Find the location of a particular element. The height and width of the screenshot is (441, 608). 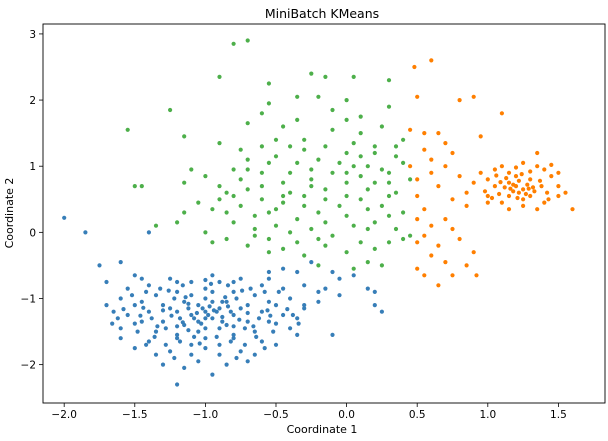

x-tick-label: −1.0 is located at coordinates (206, 415).